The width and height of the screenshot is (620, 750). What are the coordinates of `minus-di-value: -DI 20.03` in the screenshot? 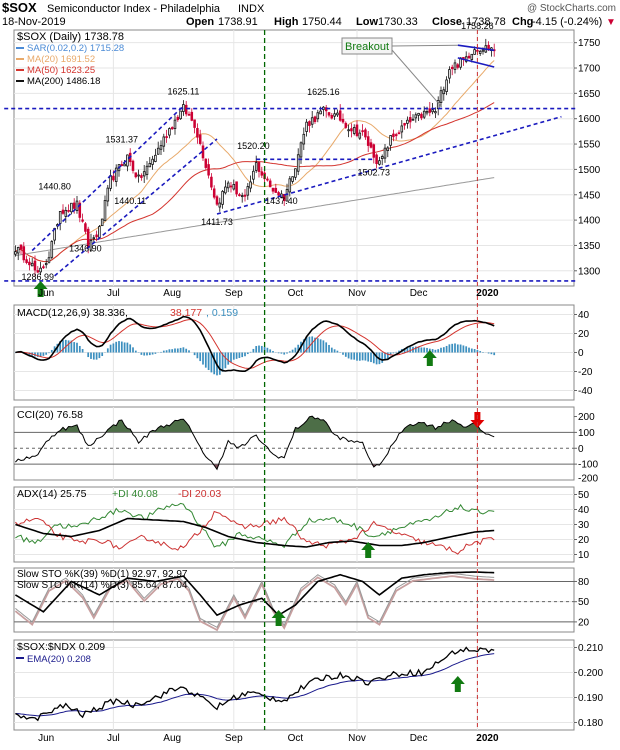 It's located at (199, 494).